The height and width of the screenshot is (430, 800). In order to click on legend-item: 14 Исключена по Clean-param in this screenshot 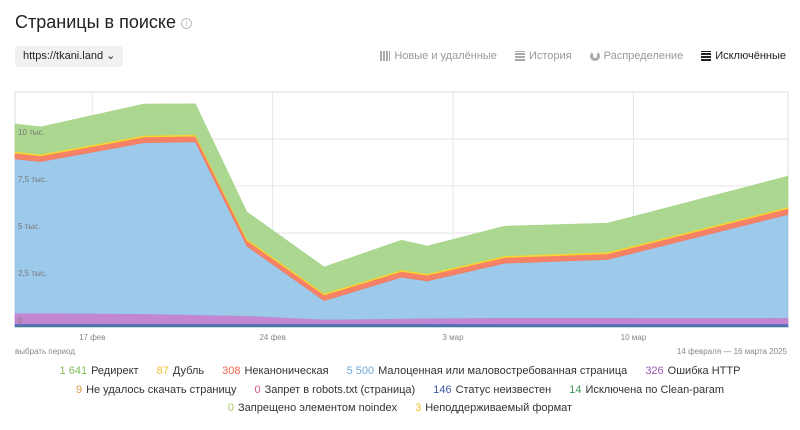, I will do `click(646, 390)`.